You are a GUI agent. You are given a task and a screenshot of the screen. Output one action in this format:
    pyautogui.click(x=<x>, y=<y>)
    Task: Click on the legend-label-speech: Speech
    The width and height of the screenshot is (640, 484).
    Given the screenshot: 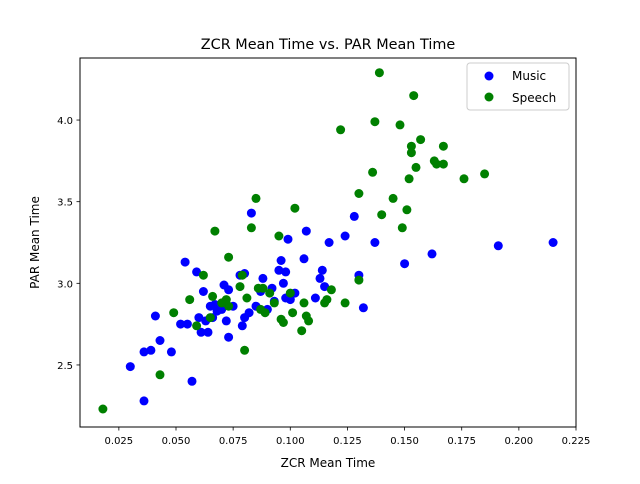 What is the action you would take?
    pyautogui.click(x=534, y=98)
    